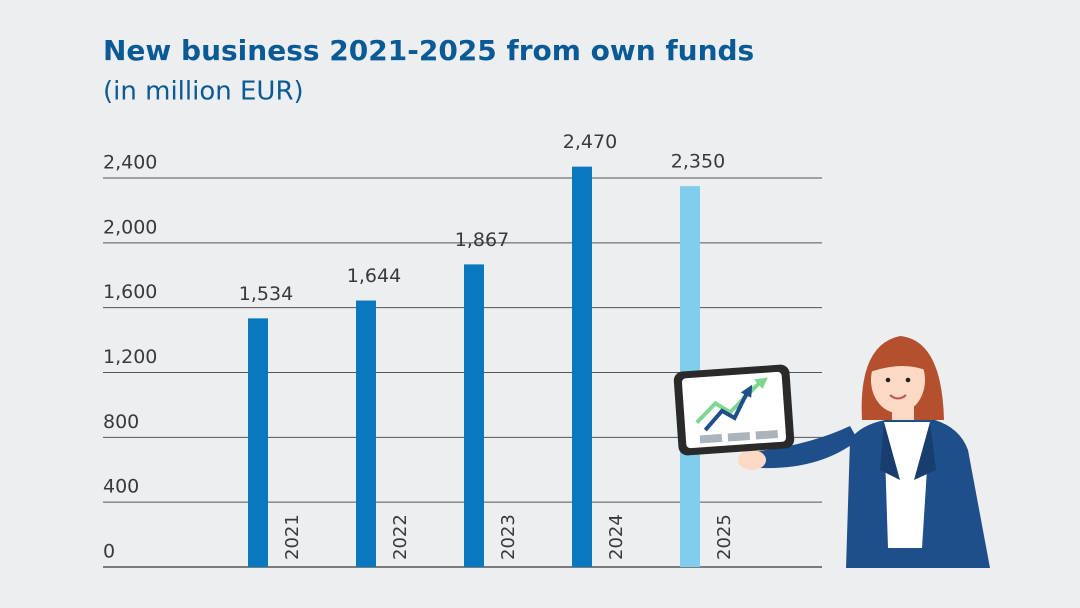 This screenshot has height=608, width=1080. I want to click on x-tick-label: 2023, so click(508, 537).